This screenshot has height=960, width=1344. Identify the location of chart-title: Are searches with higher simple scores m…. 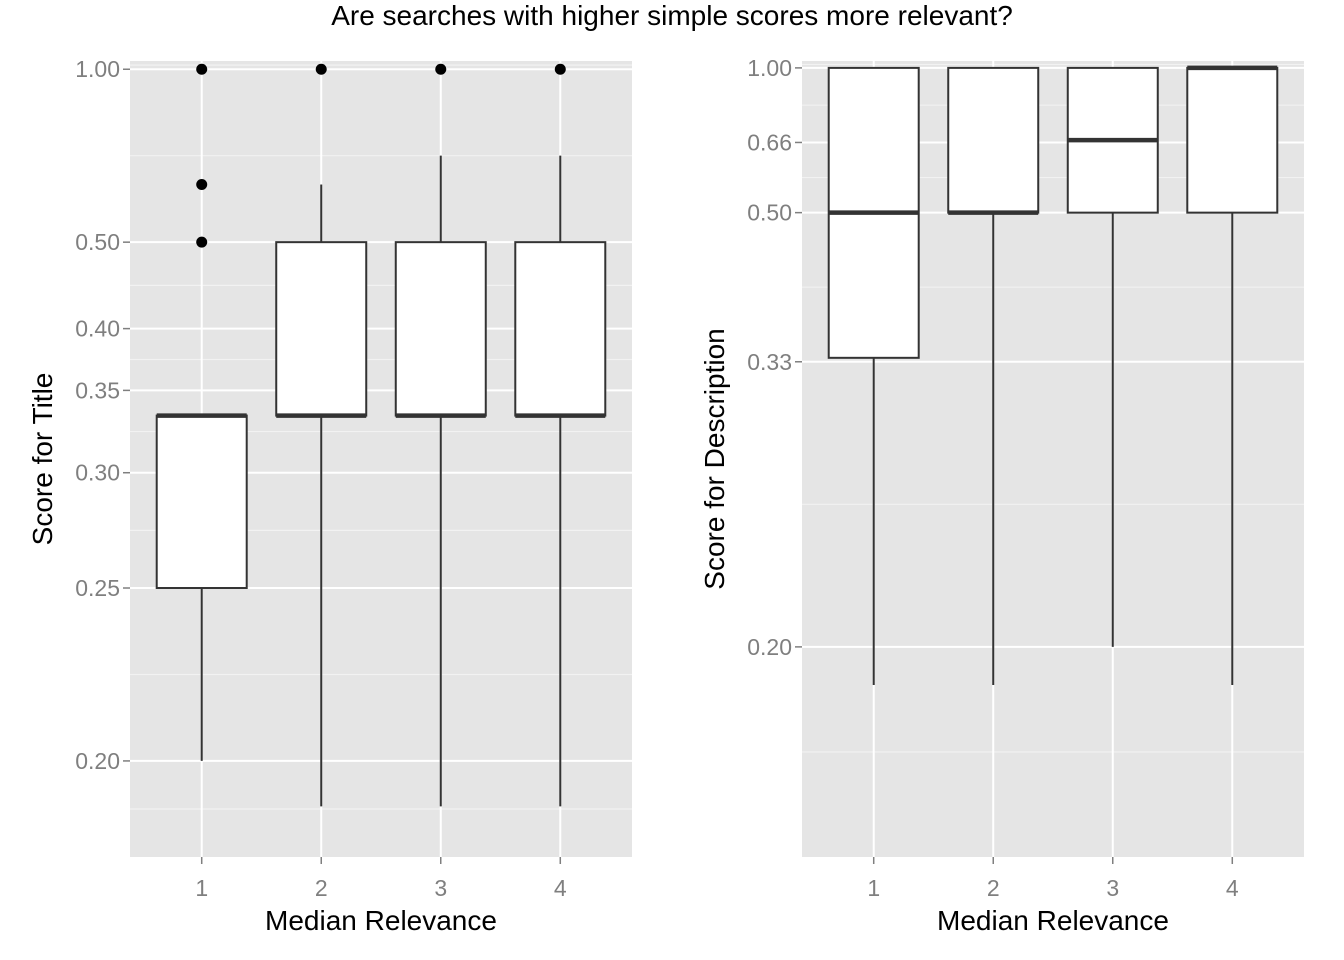
(672, 15).